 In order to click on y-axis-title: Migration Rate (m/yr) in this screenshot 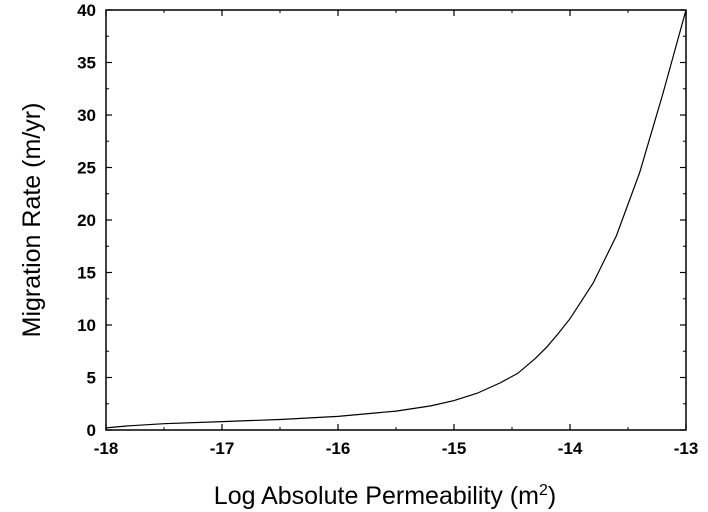, I will do `click(32, 220)`.